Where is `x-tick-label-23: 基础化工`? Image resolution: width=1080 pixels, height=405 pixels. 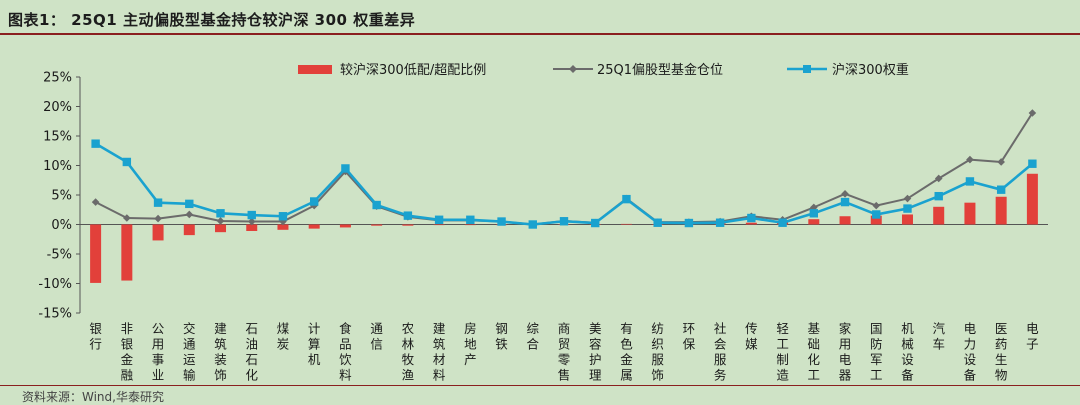 x-tick-label-23: 基础化工 is located at coordinates (814, 352).